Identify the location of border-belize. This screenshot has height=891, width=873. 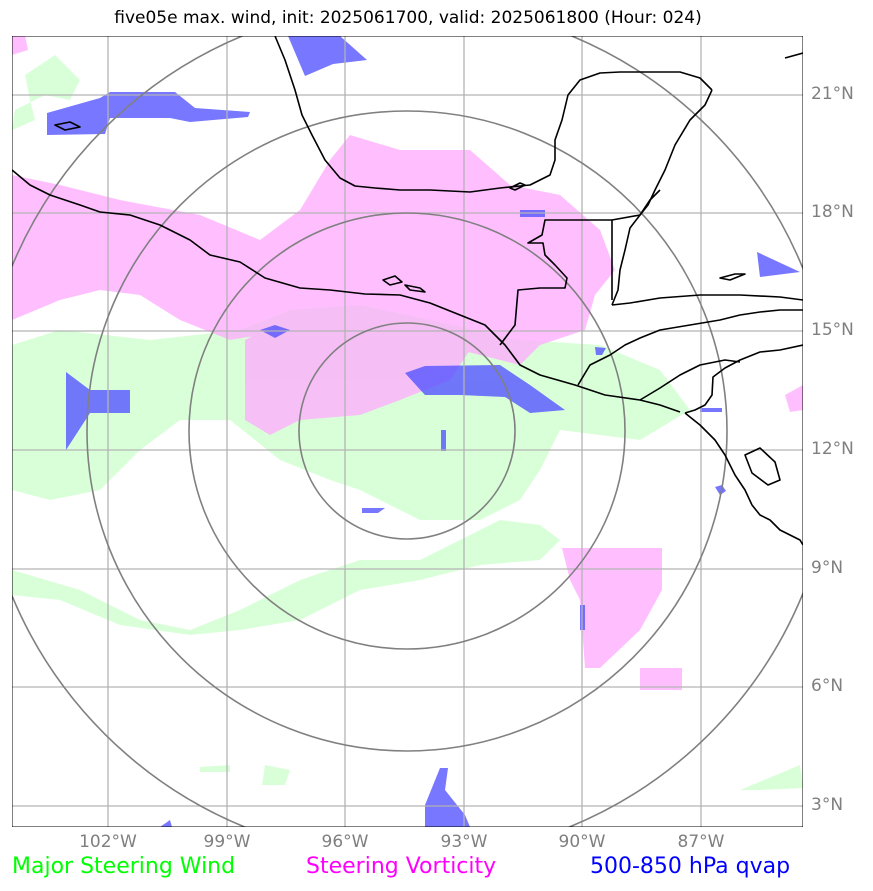
(636, 205).